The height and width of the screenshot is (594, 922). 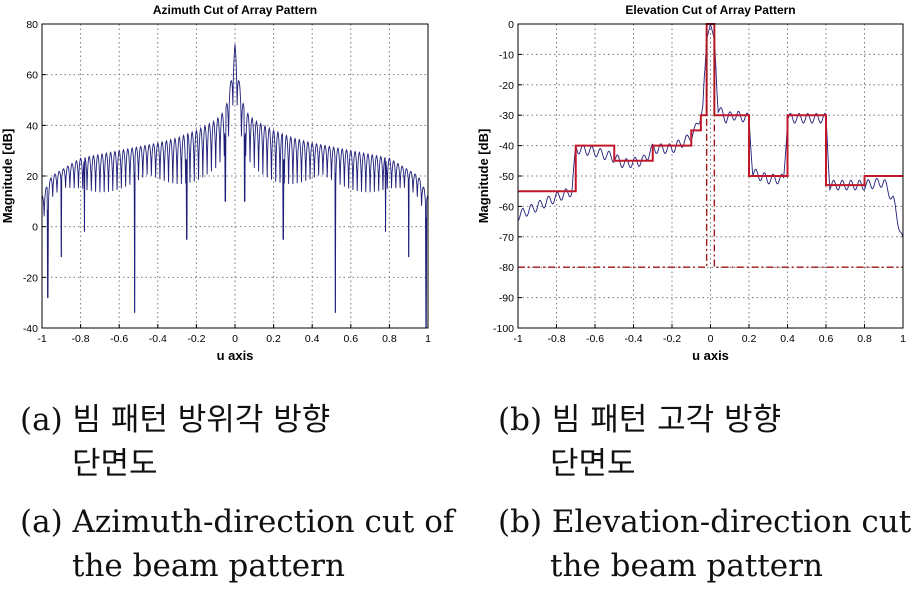 What do you see at coordinates (506, 55) in the screenshot?
I see `y-tick-label: -10` at bounding box center [506, 55].